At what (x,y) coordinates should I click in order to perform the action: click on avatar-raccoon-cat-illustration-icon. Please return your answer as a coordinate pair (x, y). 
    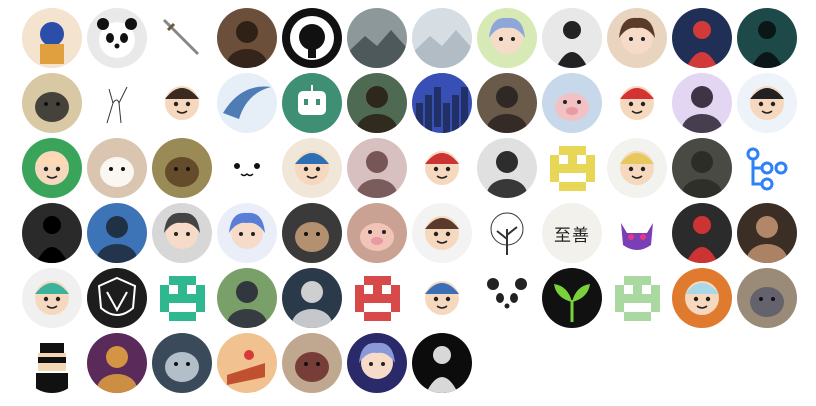
    Looking at the image, I should click on (312, 233).